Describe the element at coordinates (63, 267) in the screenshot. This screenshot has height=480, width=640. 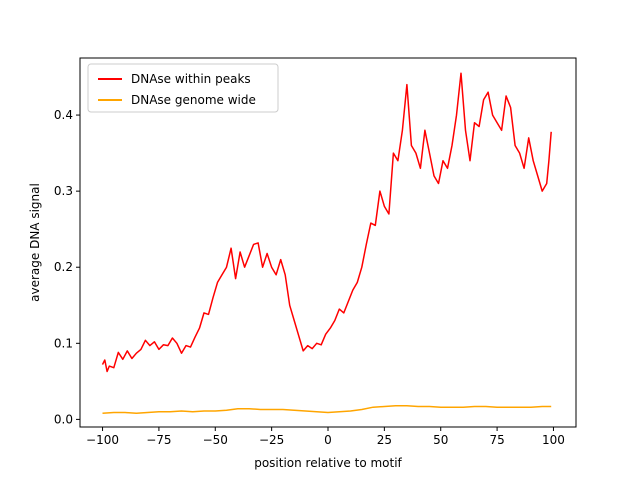
I see `y-tick-label: 0.2` at that location.